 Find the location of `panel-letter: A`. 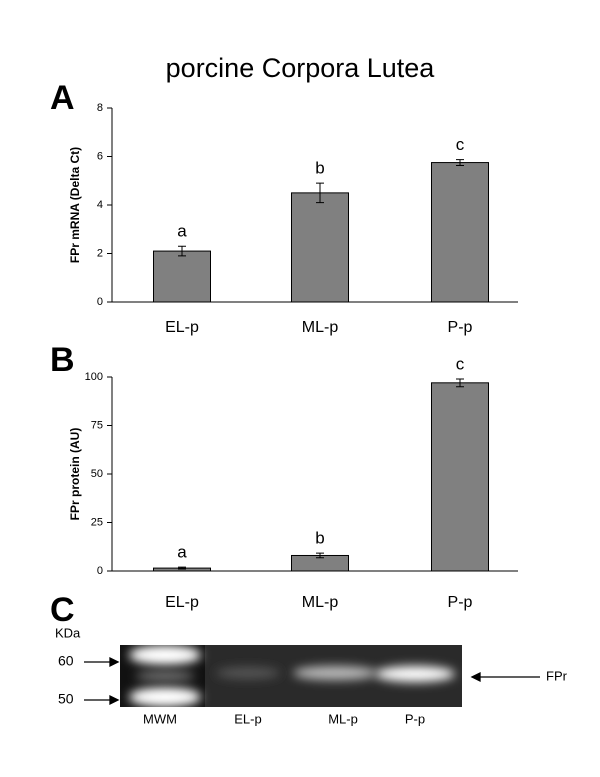

panel-letter: A is located at coordinates (62, 98).